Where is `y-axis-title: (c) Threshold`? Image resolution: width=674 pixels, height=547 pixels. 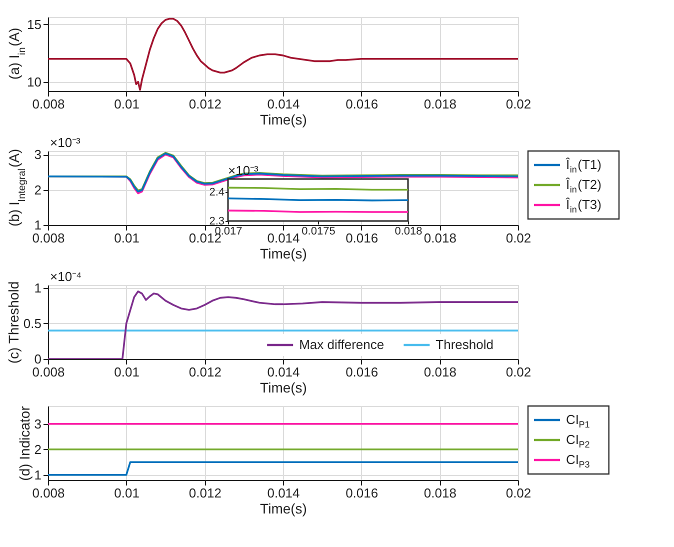 y-axis-title: (c) Threshold is located at coordinates (13, 322).